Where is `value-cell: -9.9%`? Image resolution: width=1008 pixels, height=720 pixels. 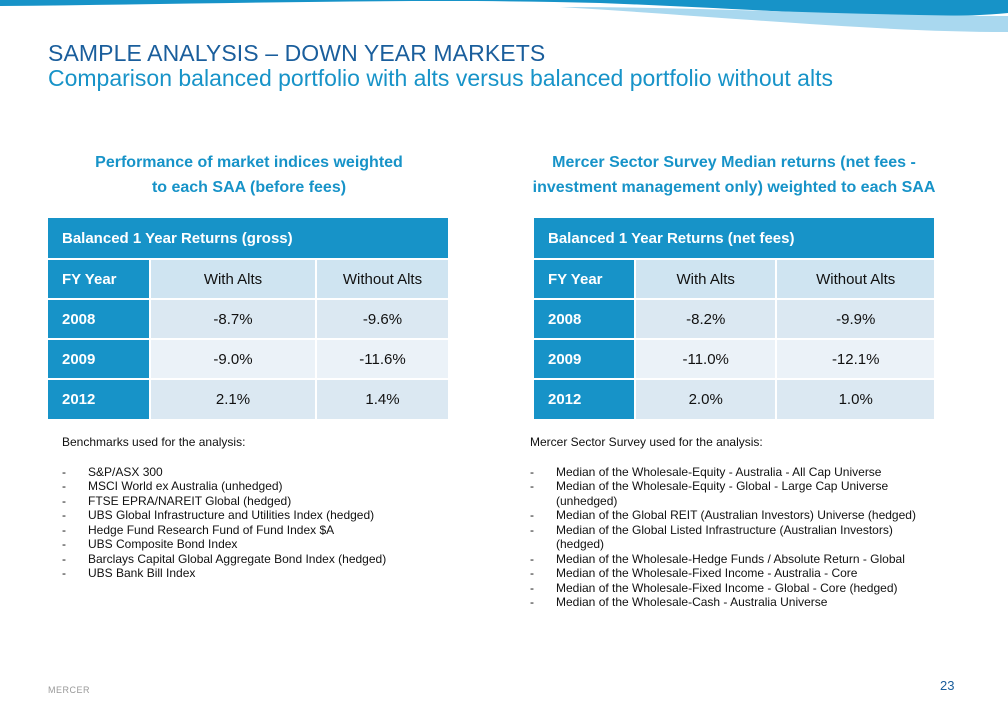 value-cell: -9.9% is located at coordinates (854, 318).